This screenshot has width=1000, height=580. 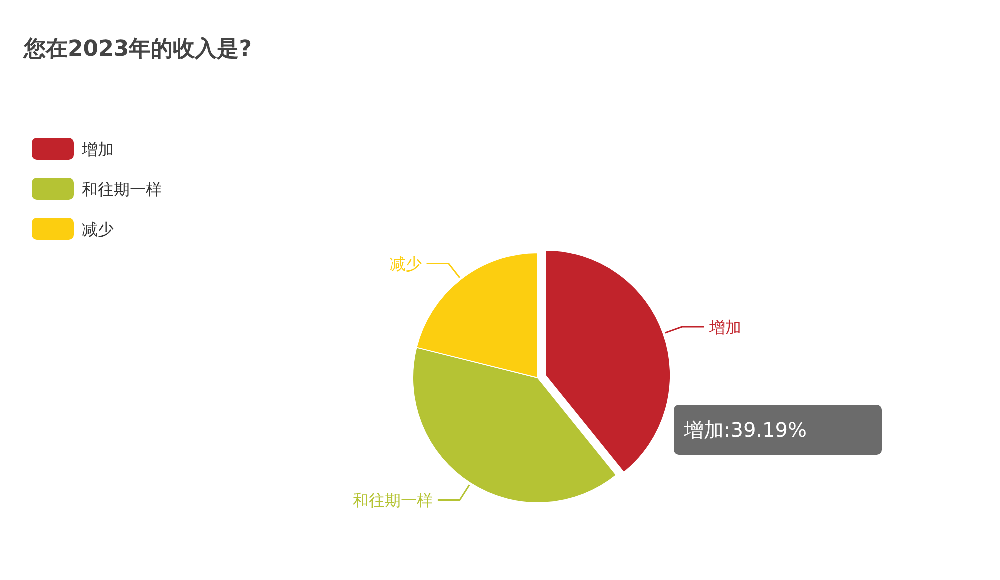 What do you see at coordinates (725, 328) in the screenshot?
I see `slice-label: 增加` at bounding box center [725, 328].